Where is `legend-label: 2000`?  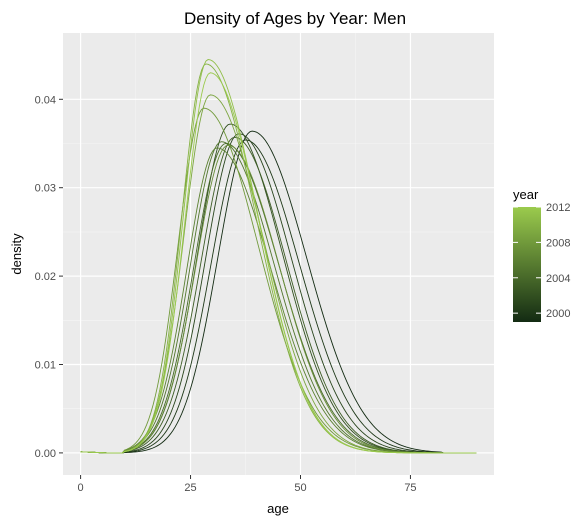
legend-label: 2000 is located at coordinates (558, 314).